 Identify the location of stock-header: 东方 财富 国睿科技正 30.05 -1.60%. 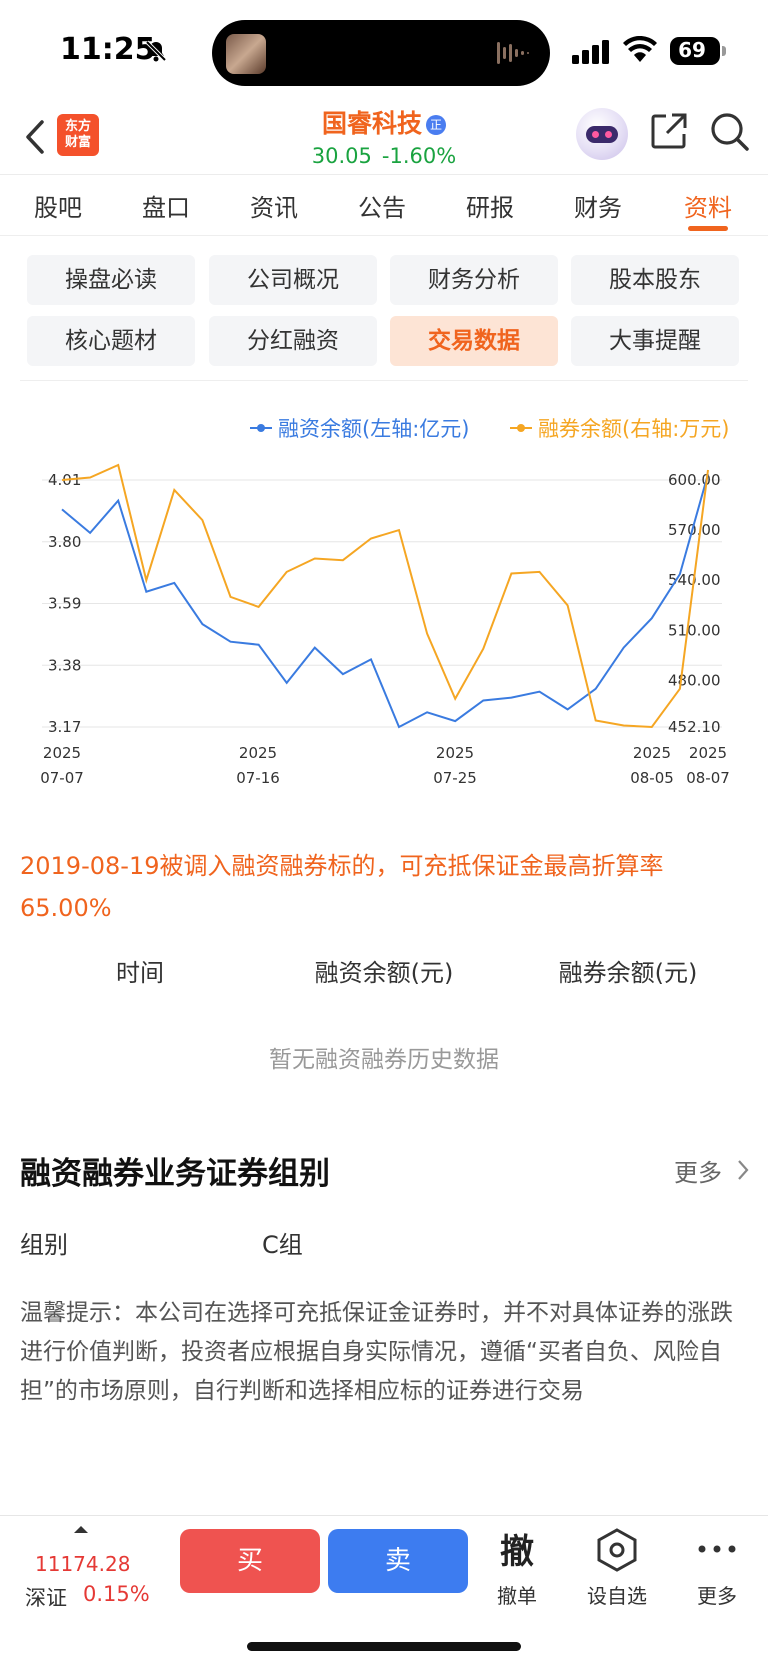
(384, 137).